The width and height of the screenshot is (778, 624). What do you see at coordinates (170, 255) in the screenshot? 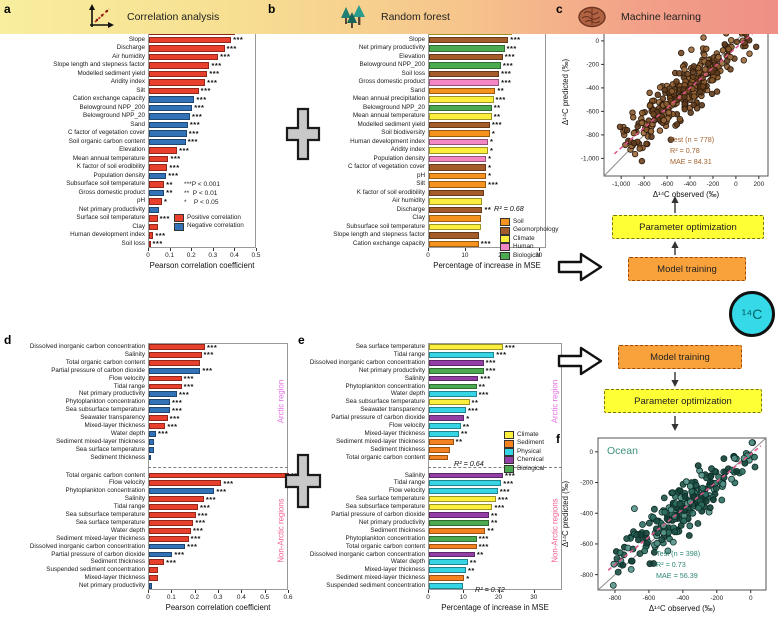
I see `axis-tick-label: 0.1` at bounding box center [170, 255].